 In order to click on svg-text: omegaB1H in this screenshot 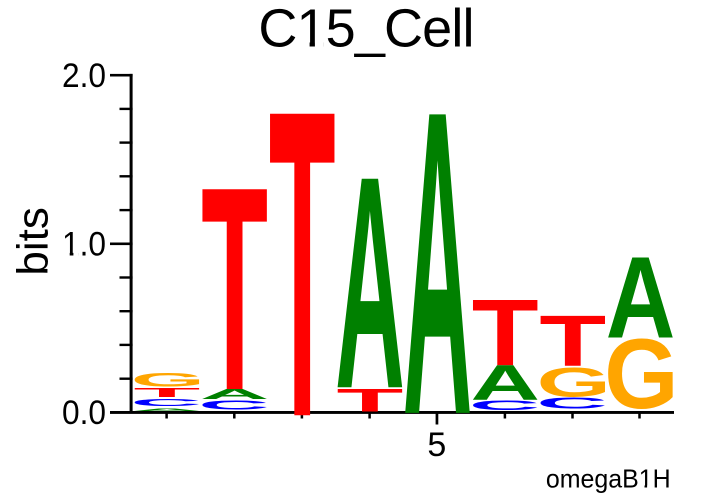, I will do `click(608, 479)`.